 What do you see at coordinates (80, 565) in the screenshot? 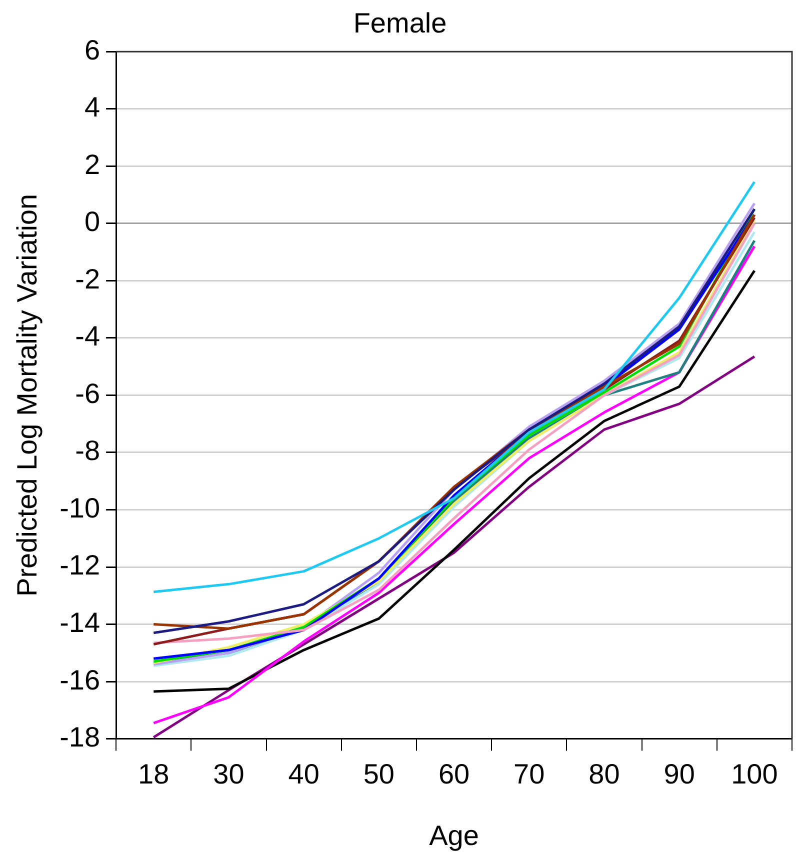
I see `y-tick-label: -12` at bounding box center [80, 565].